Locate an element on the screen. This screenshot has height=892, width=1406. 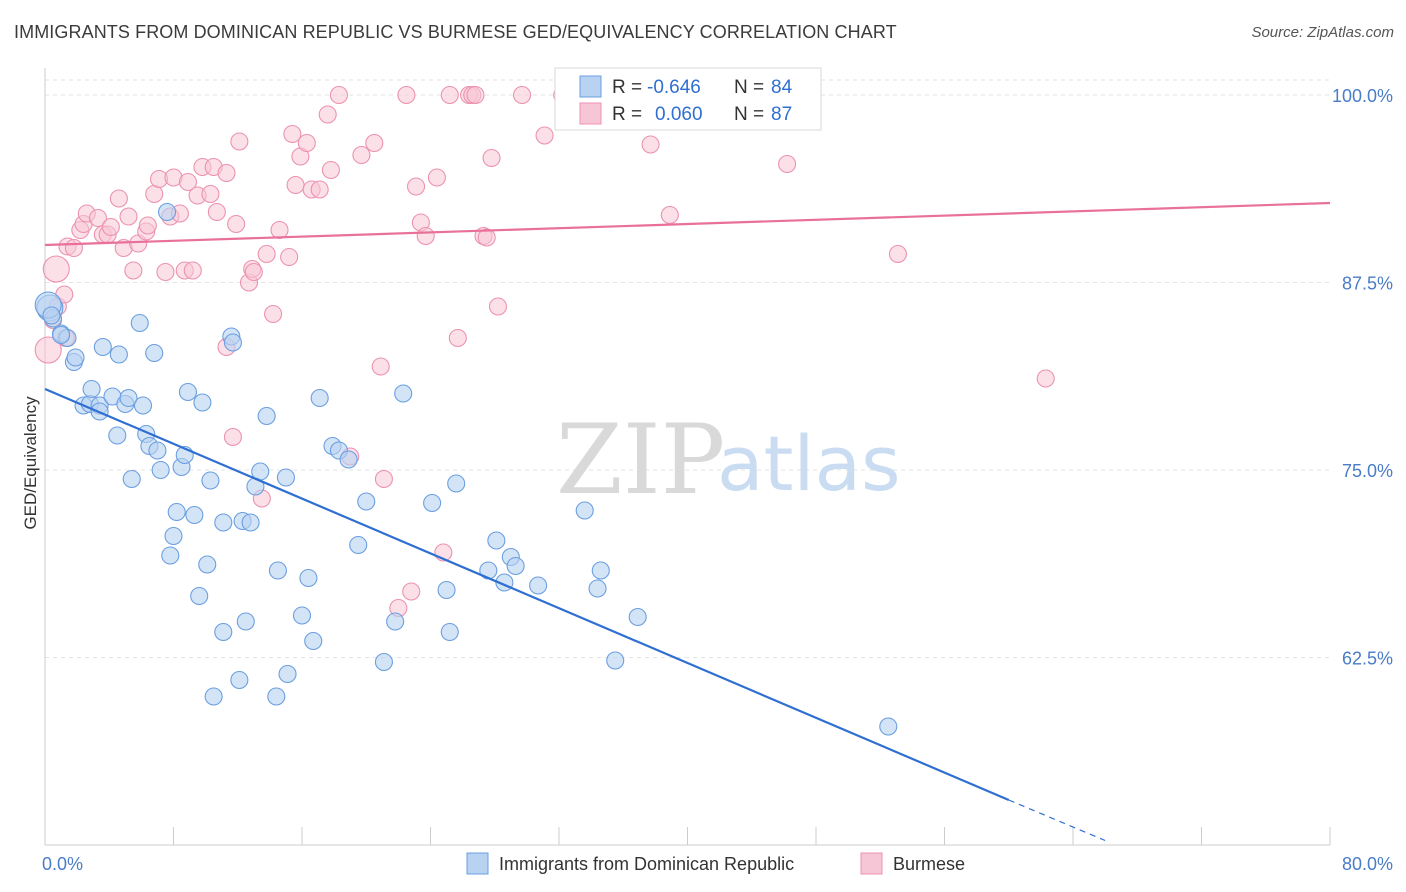
stats-legend: R = -0.646 N = 84 R = 0.060 N = 87 is located at coordinates (688, 99).